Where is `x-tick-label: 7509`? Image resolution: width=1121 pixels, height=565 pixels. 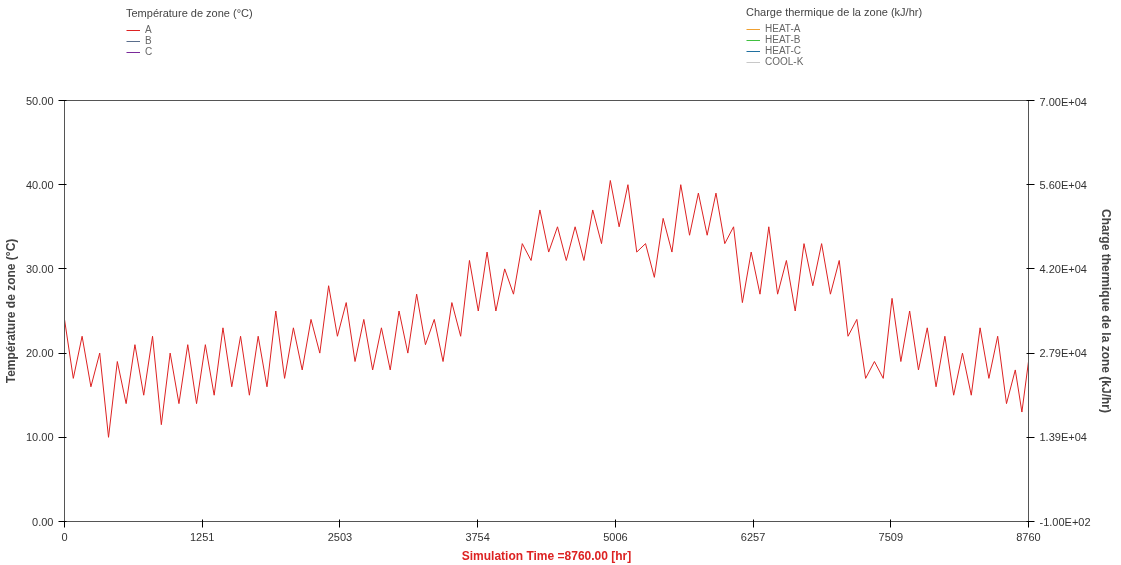 x-tick-label: 7509 is located at coordinates (891, 536).